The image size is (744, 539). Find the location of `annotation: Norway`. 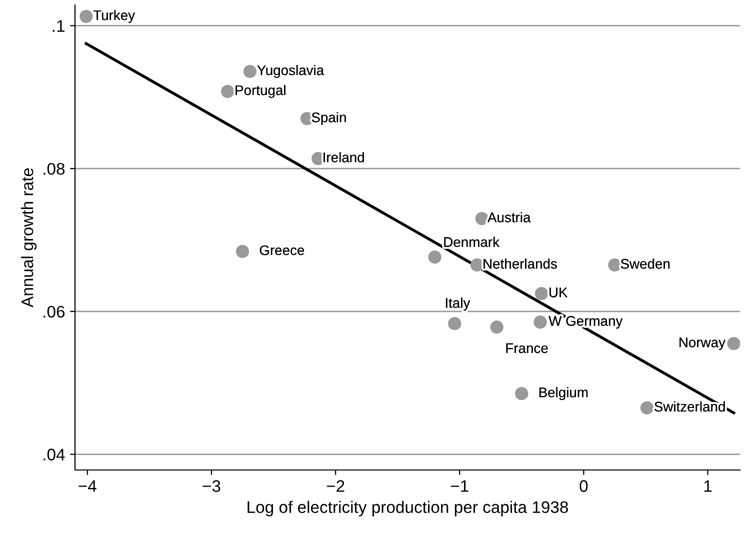

annotation: Norway is located at coordinates (703, 344).